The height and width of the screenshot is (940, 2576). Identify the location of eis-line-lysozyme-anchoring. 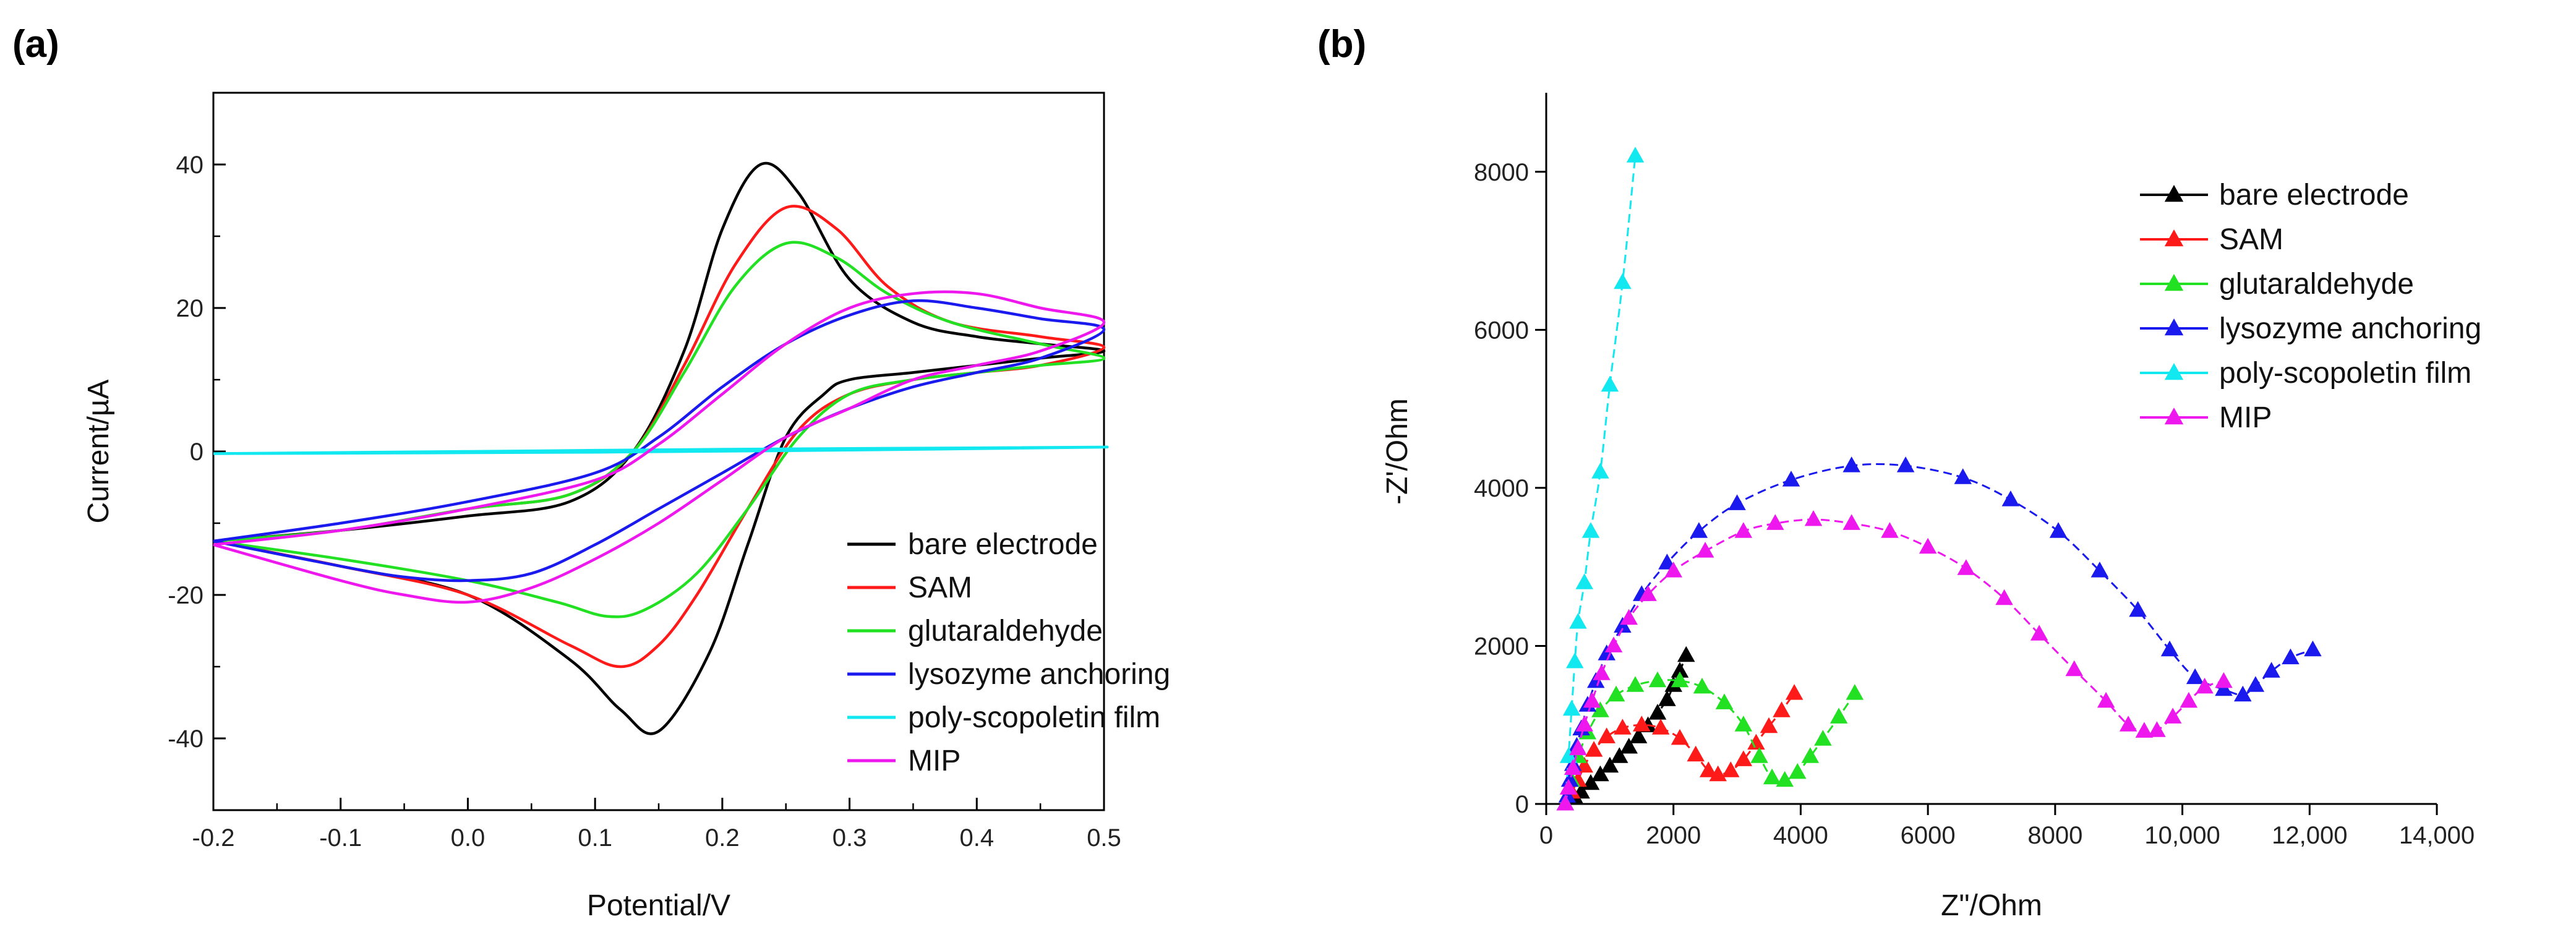
(1939, 634).